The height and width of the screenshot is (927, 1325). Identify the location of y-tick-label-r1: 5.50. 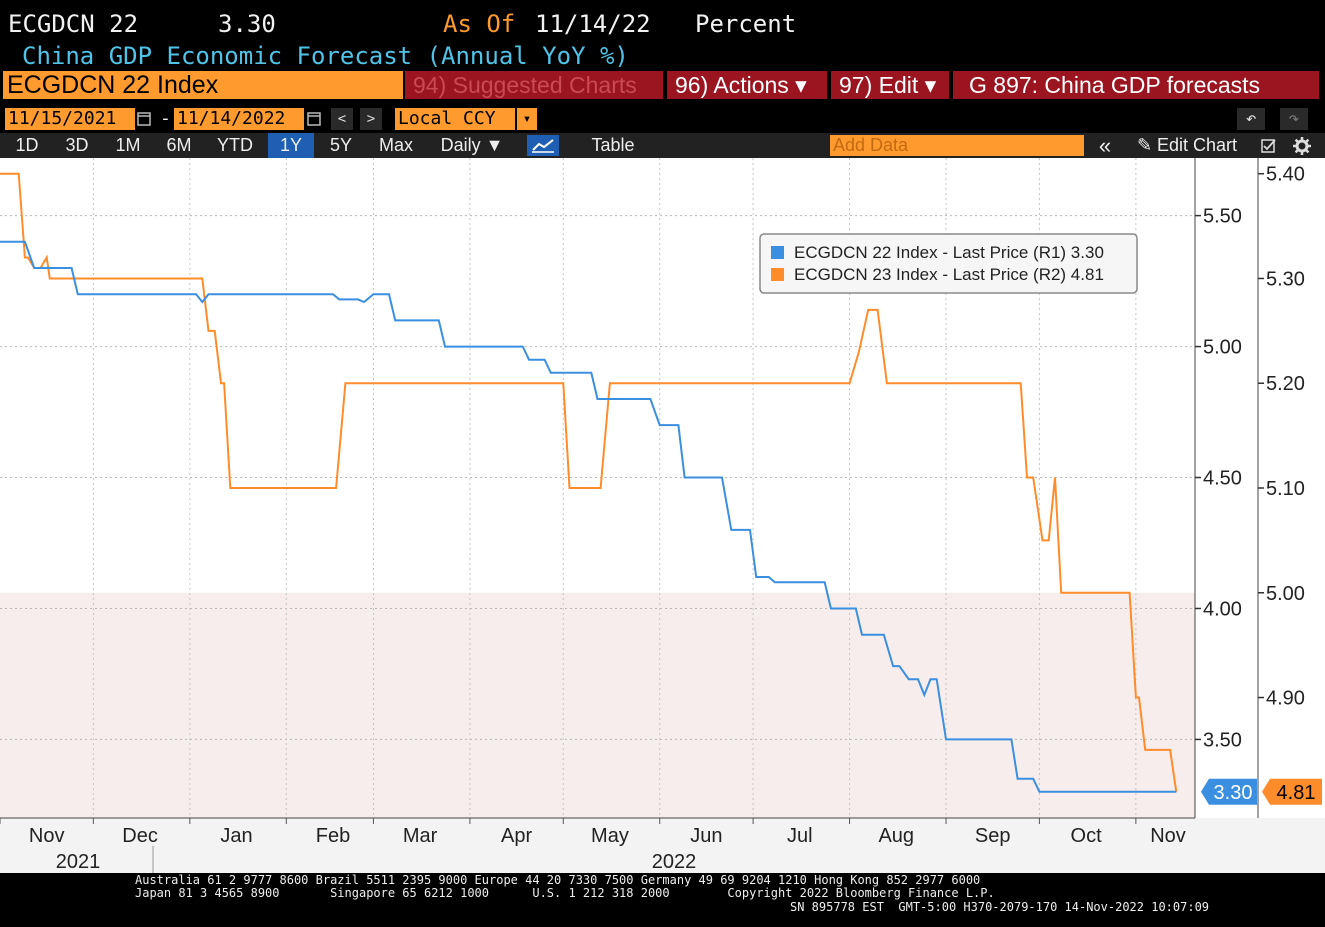
(1222, 217).